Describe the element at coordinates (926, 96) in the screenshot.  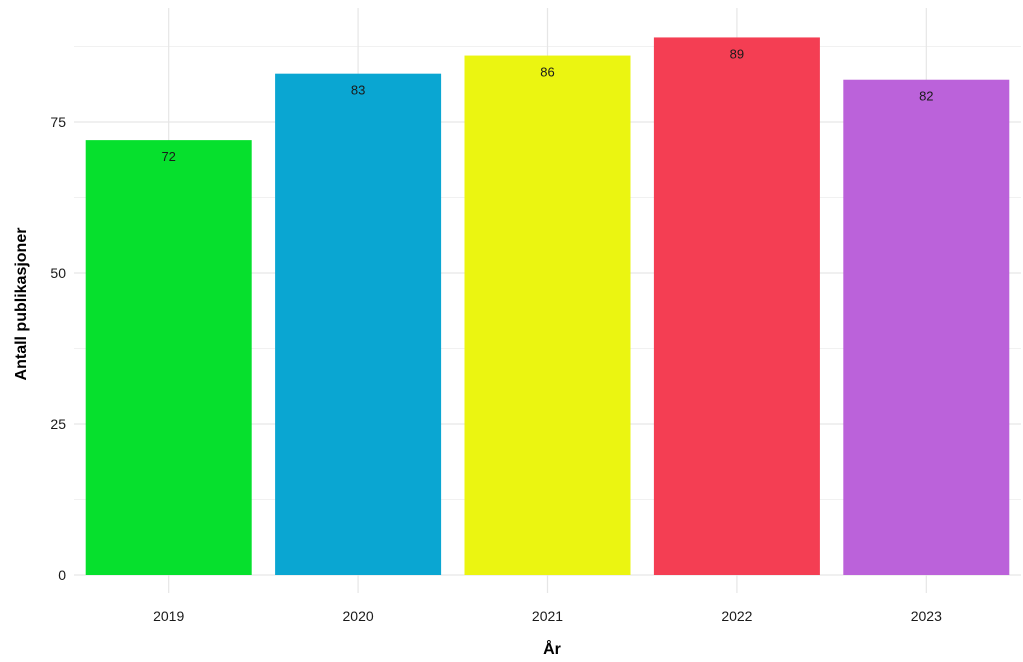
I see `data-label-2023: 82` at that location.